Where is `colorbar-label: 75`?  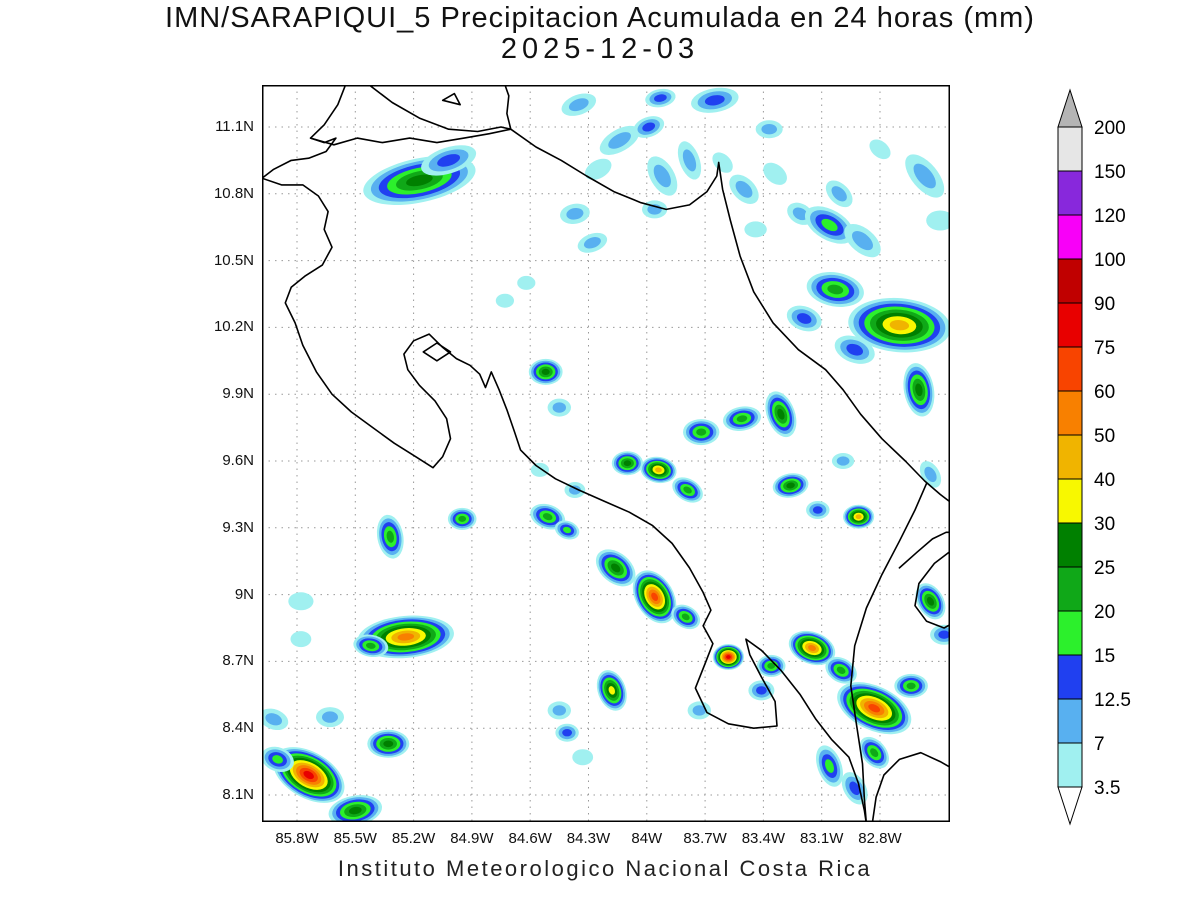
colorbar-label: 75 is located at coordinates (1104, 348).